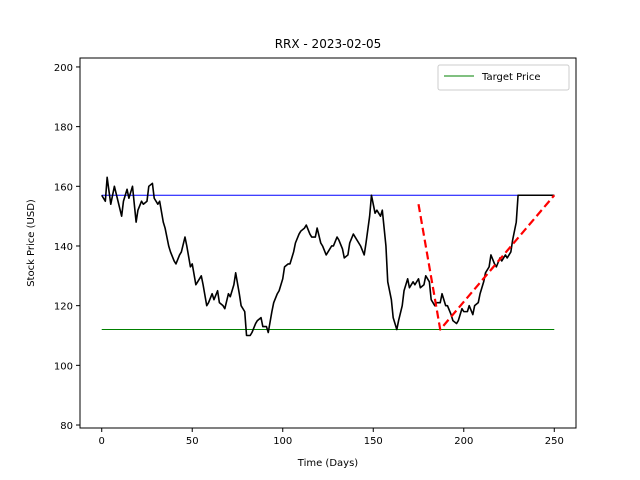  What do you see at coordinates (511, 77) in the screenshot?
I see `legend-label-target: Target Price` at bounding box center [511, 77].